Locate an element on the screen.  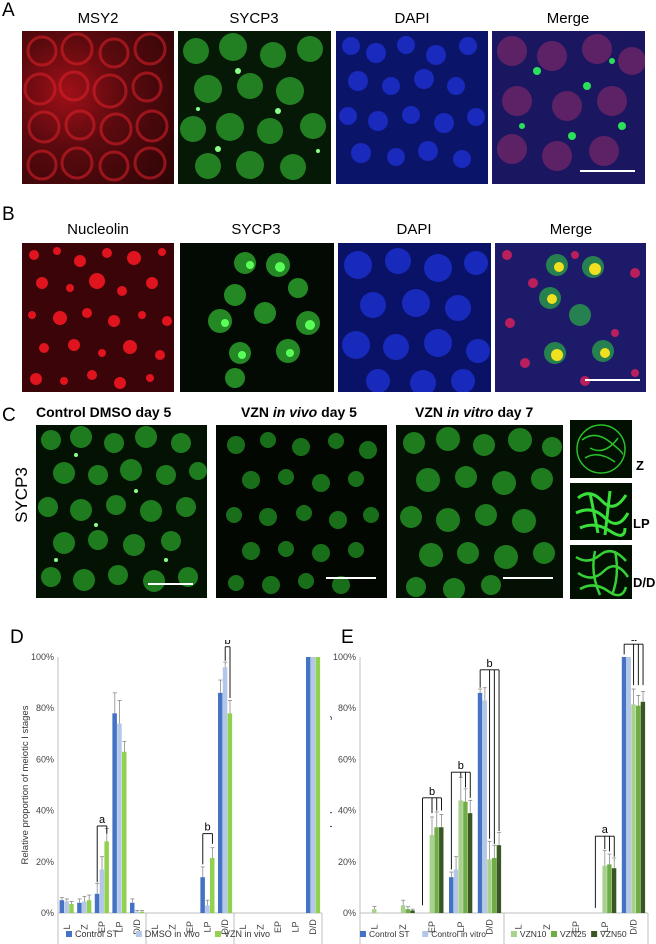
panel-a-dapi-texture is located at coordinates (412, 102).